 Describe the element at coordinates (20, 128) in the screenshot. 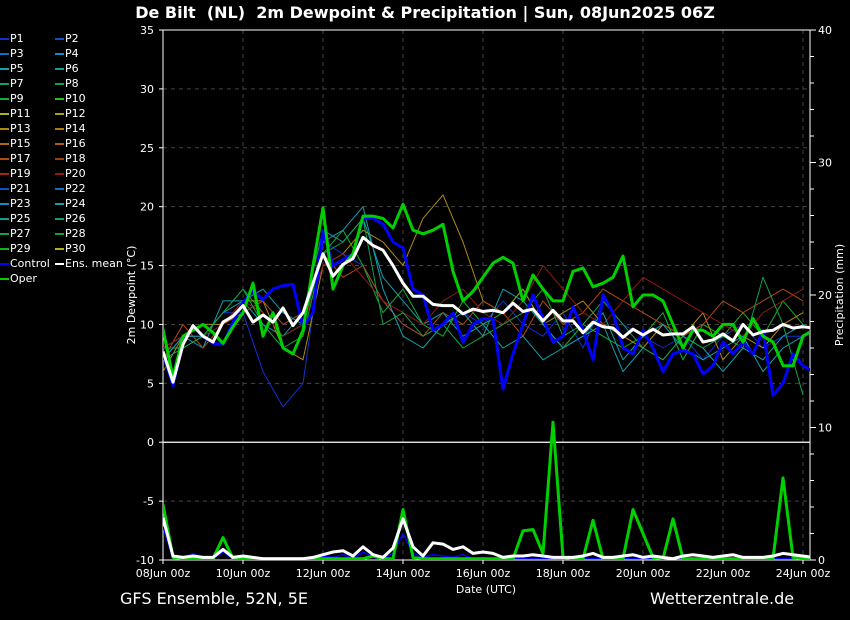

I see `legend-label: P13` at that location.